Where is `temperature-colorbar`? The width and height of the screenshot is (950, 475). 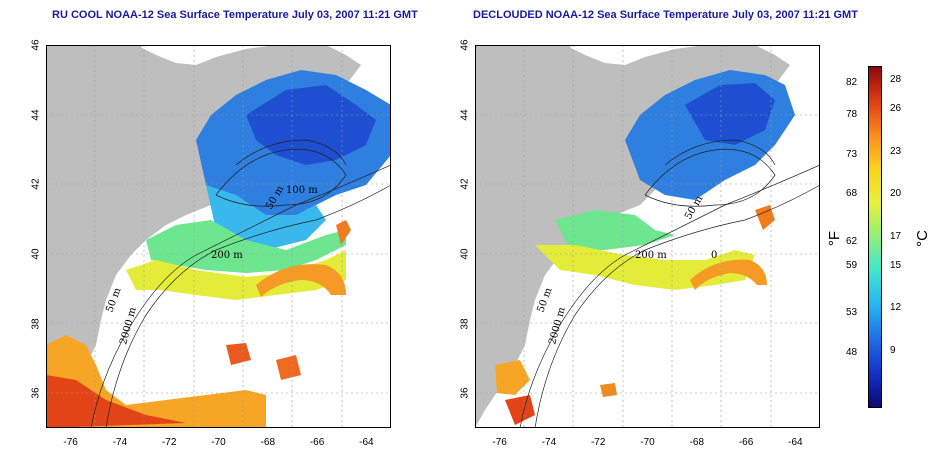
temperature-colorbar is located at coordinates (875, 237).